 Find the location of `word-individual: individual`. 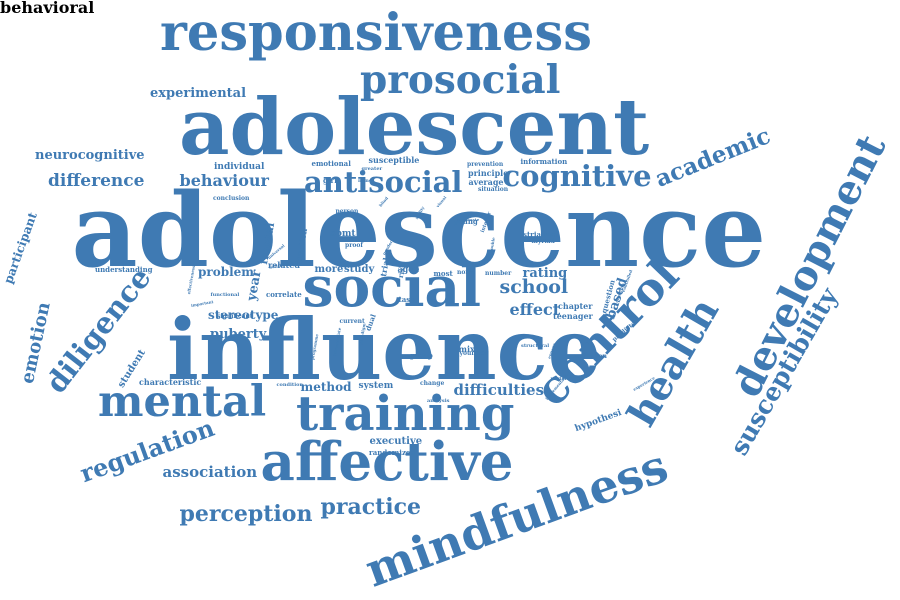

word-individual: individual is located at coordinates (239, 166).